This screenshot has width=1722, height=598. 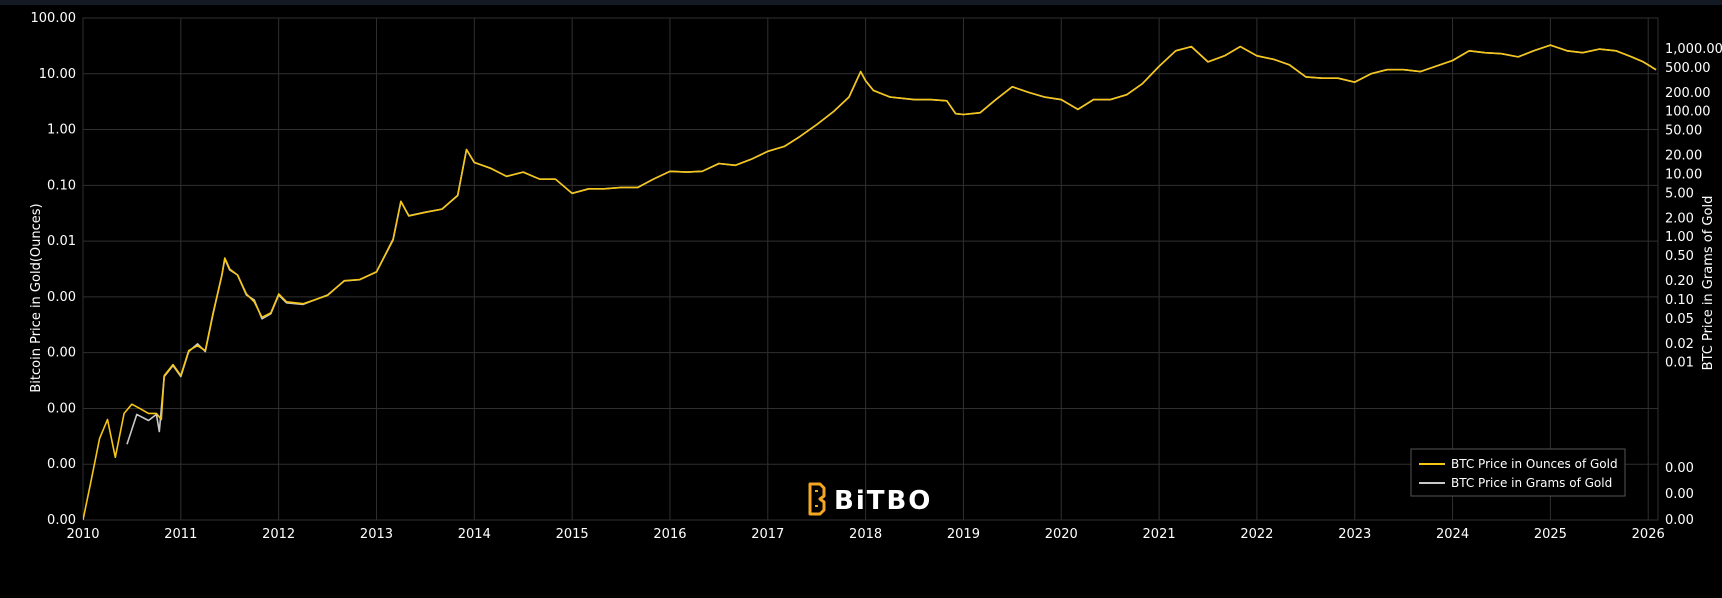 What do you see at coordinates (1159, 534) in the screenshot?
I see `x-tick-label: 2021` at bounding box center [1159, 534].